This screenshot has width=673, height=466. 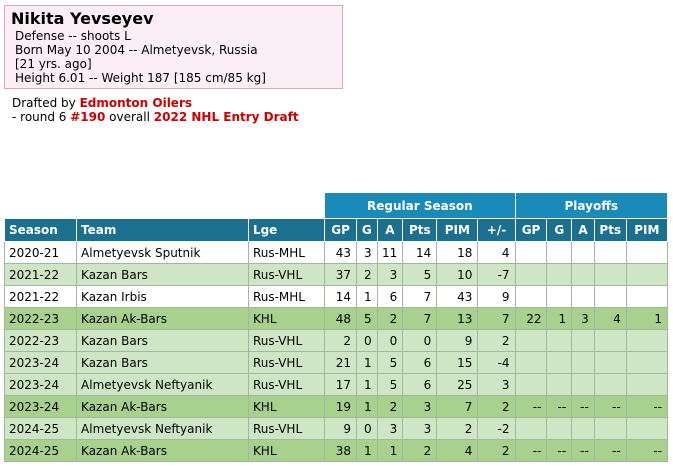 I want to click on cell-pim: 13, so click(x=457, y=318).